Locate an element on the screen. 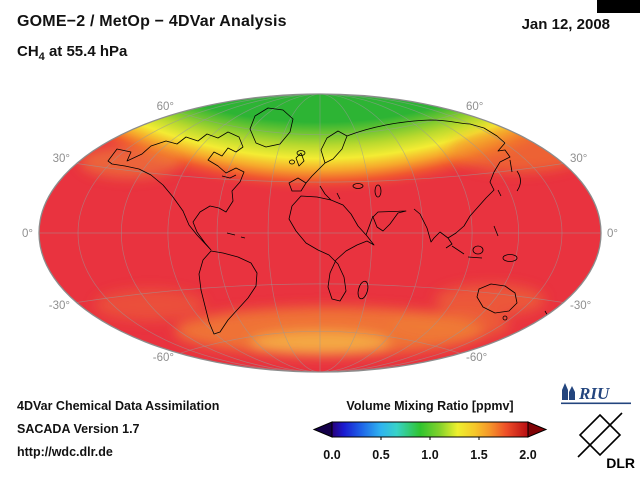 This screenshot has width=640, height=480. continent-africa is located at coordinates (331, 248).